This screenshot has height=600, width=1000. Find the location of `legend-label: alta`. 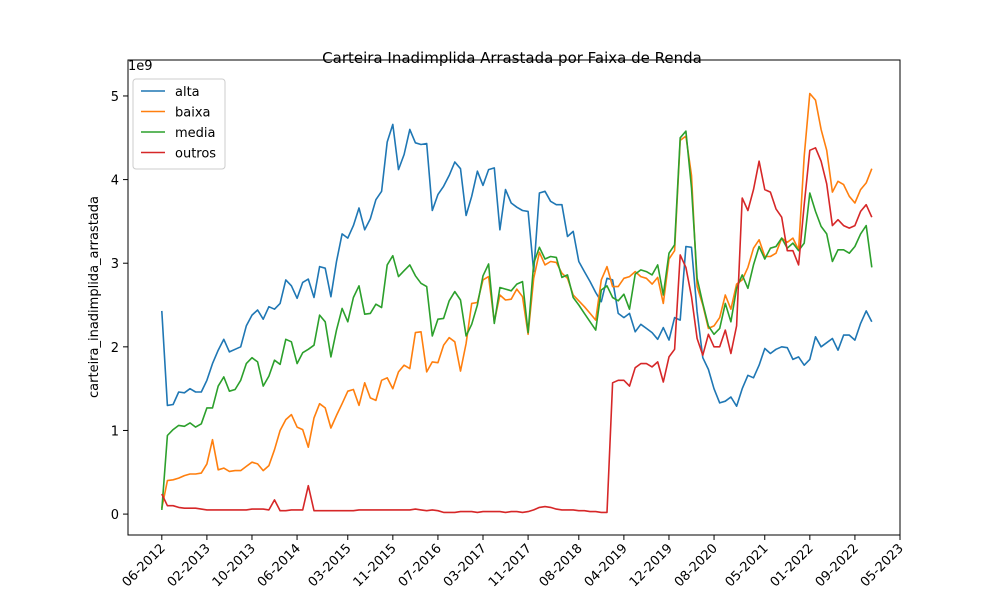

legend-label: alta is located at coordinates (187, 92).